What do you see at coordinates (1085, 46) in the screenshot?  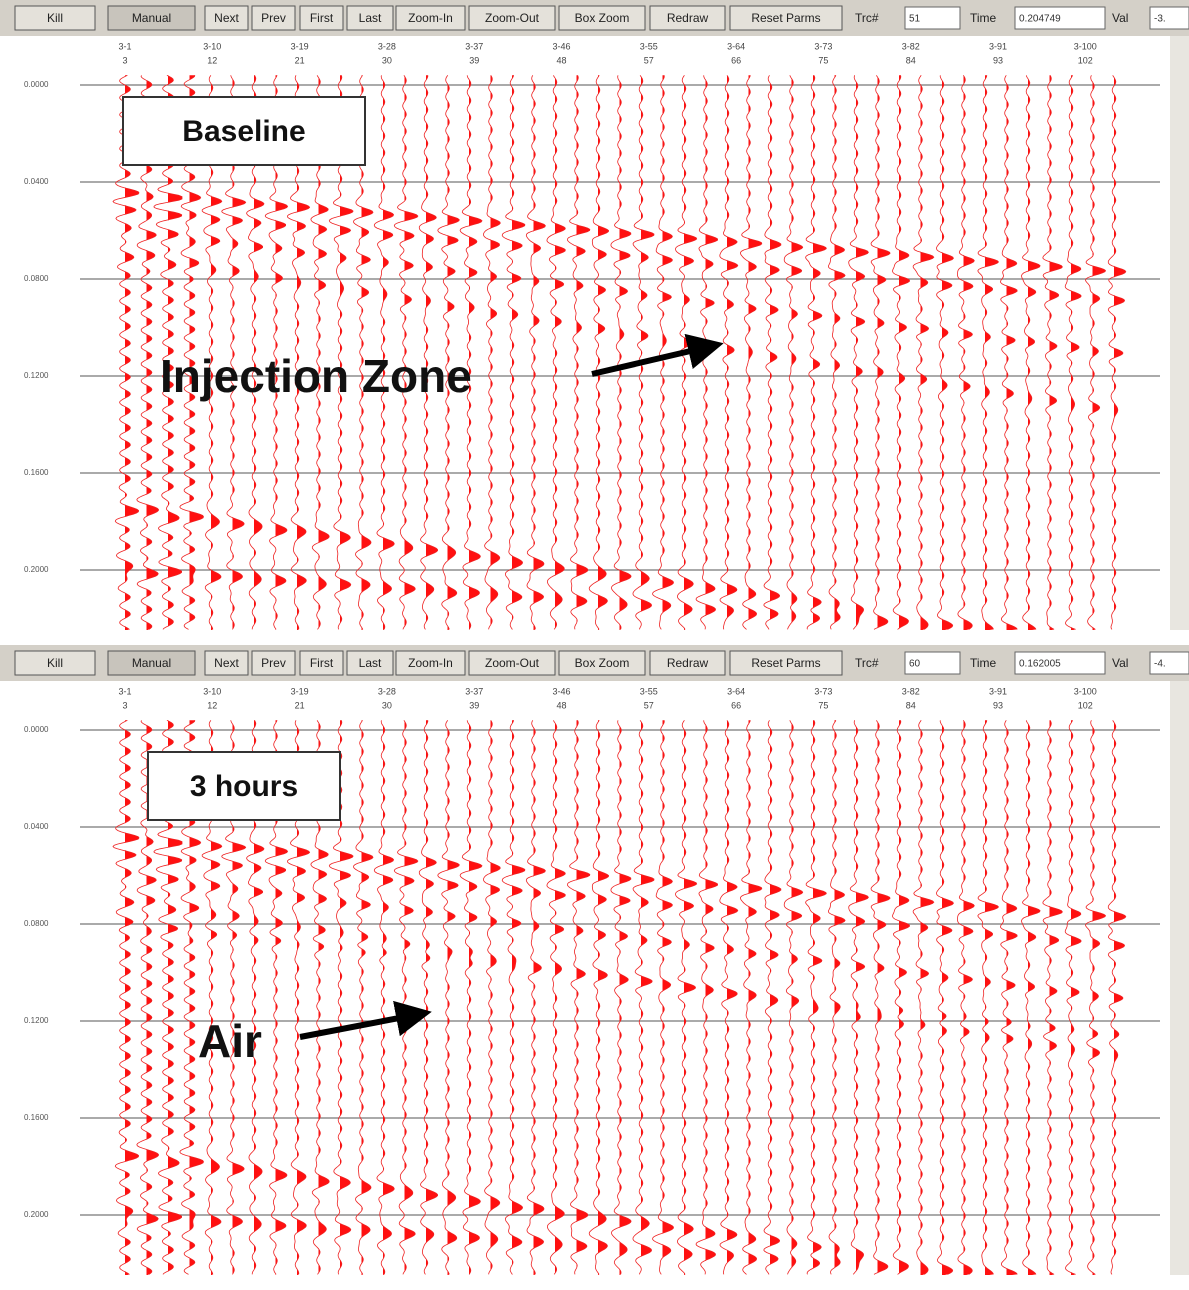 I see `trace-label-top: 3-100` at bounding box center [1085, 46].